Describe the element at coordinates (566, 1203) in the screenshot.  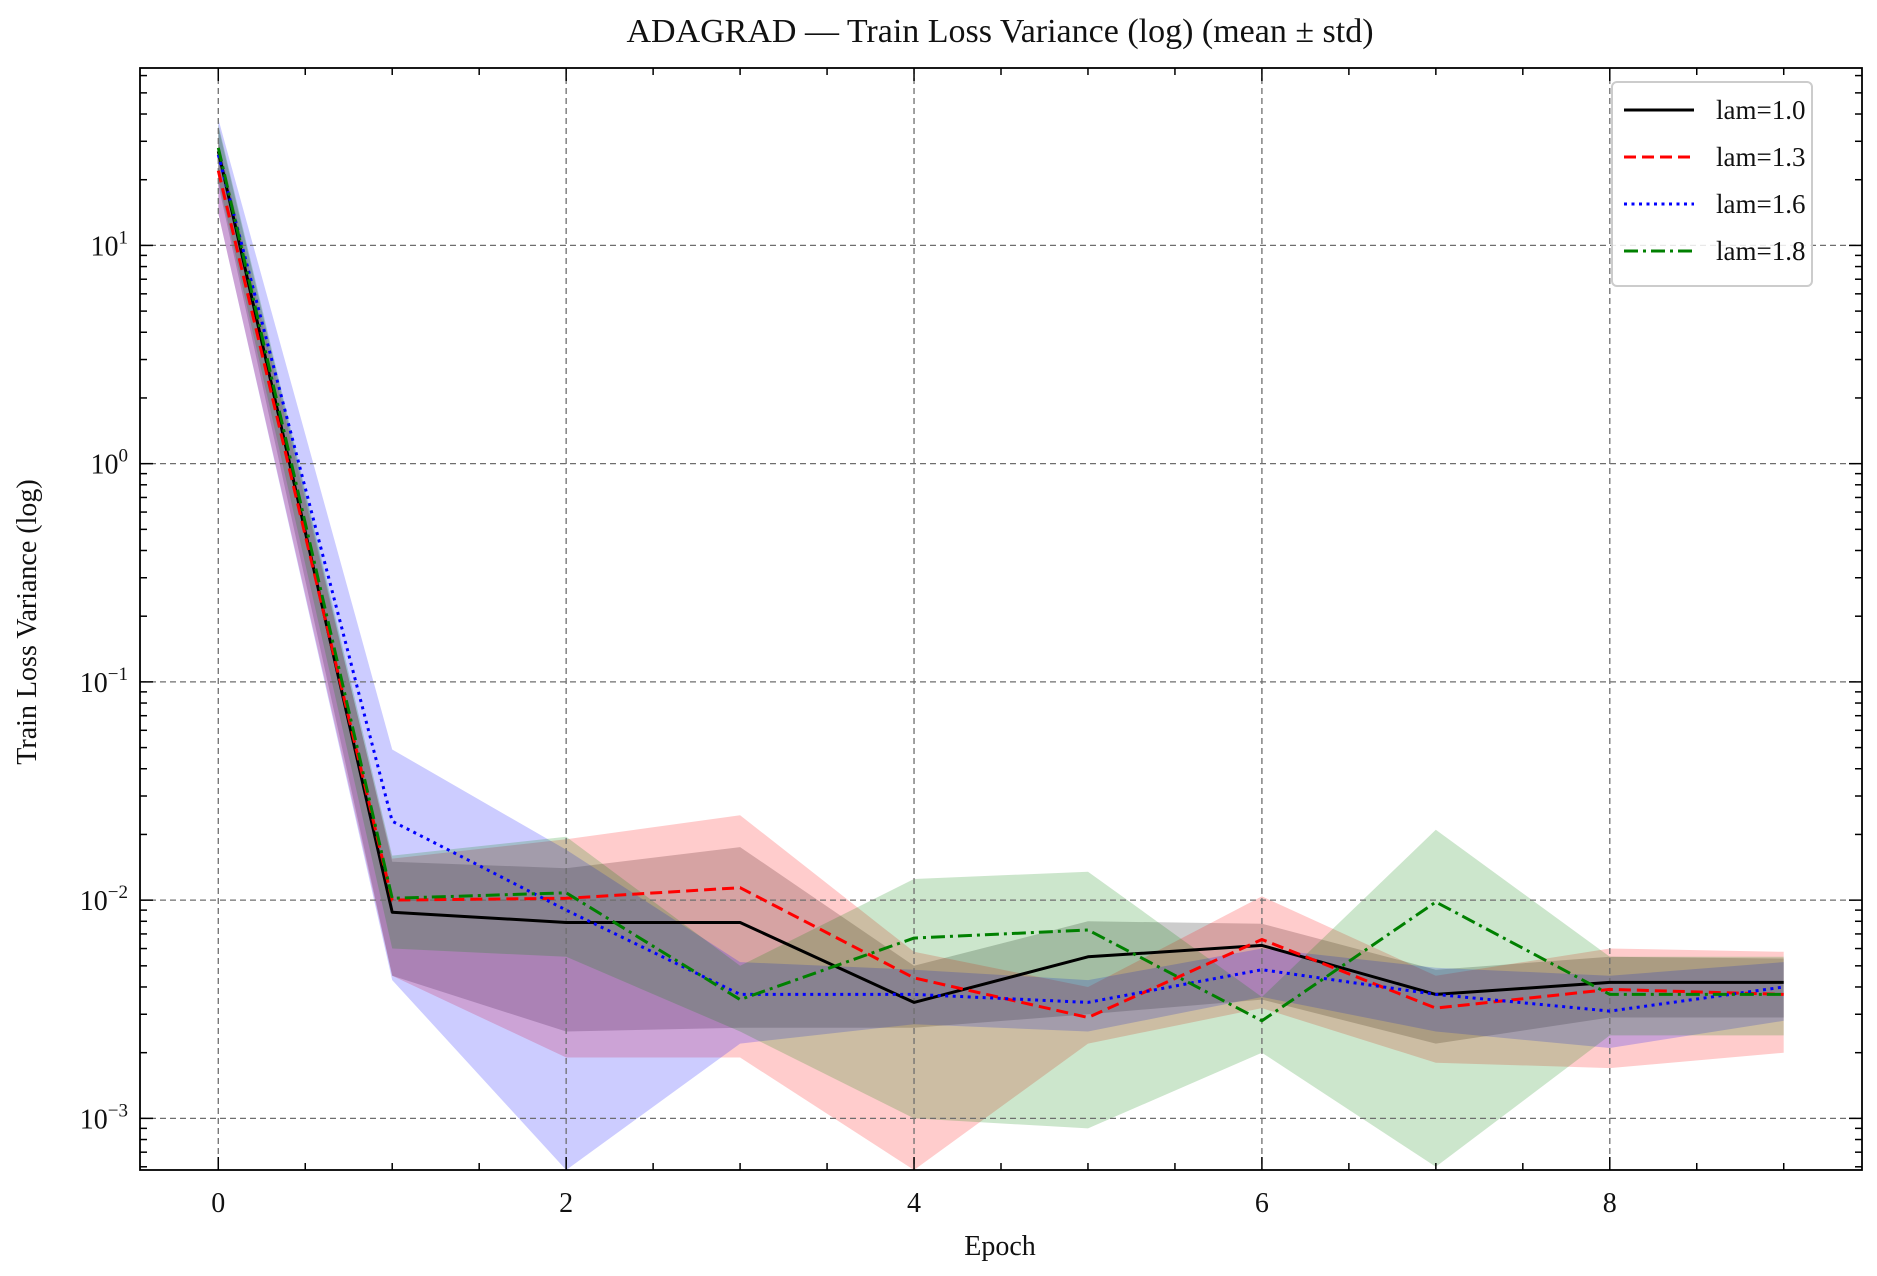
I see `x-tick-label: 2` at that location.